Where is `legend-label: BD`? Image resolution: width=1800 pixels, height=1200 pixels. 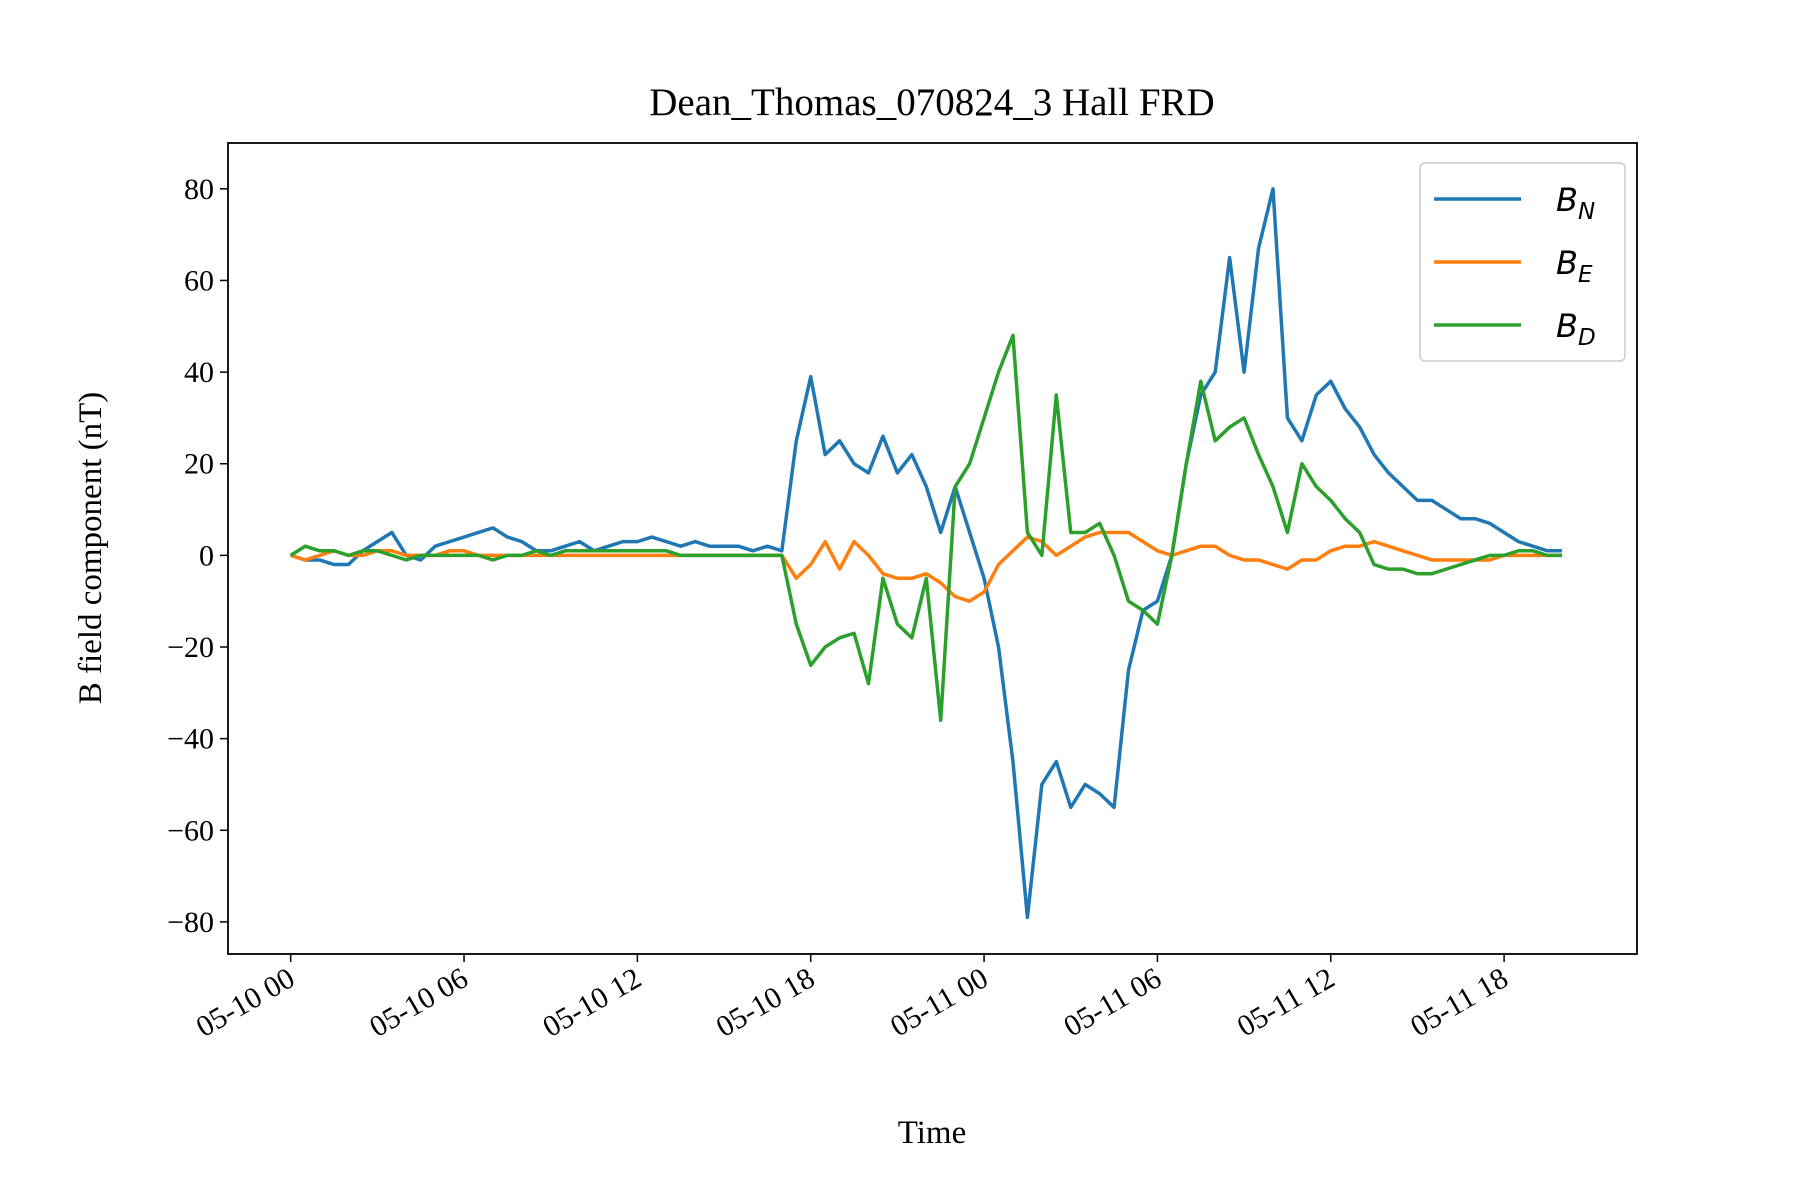
legend-label: BD is located at coordinates (1576, 329).